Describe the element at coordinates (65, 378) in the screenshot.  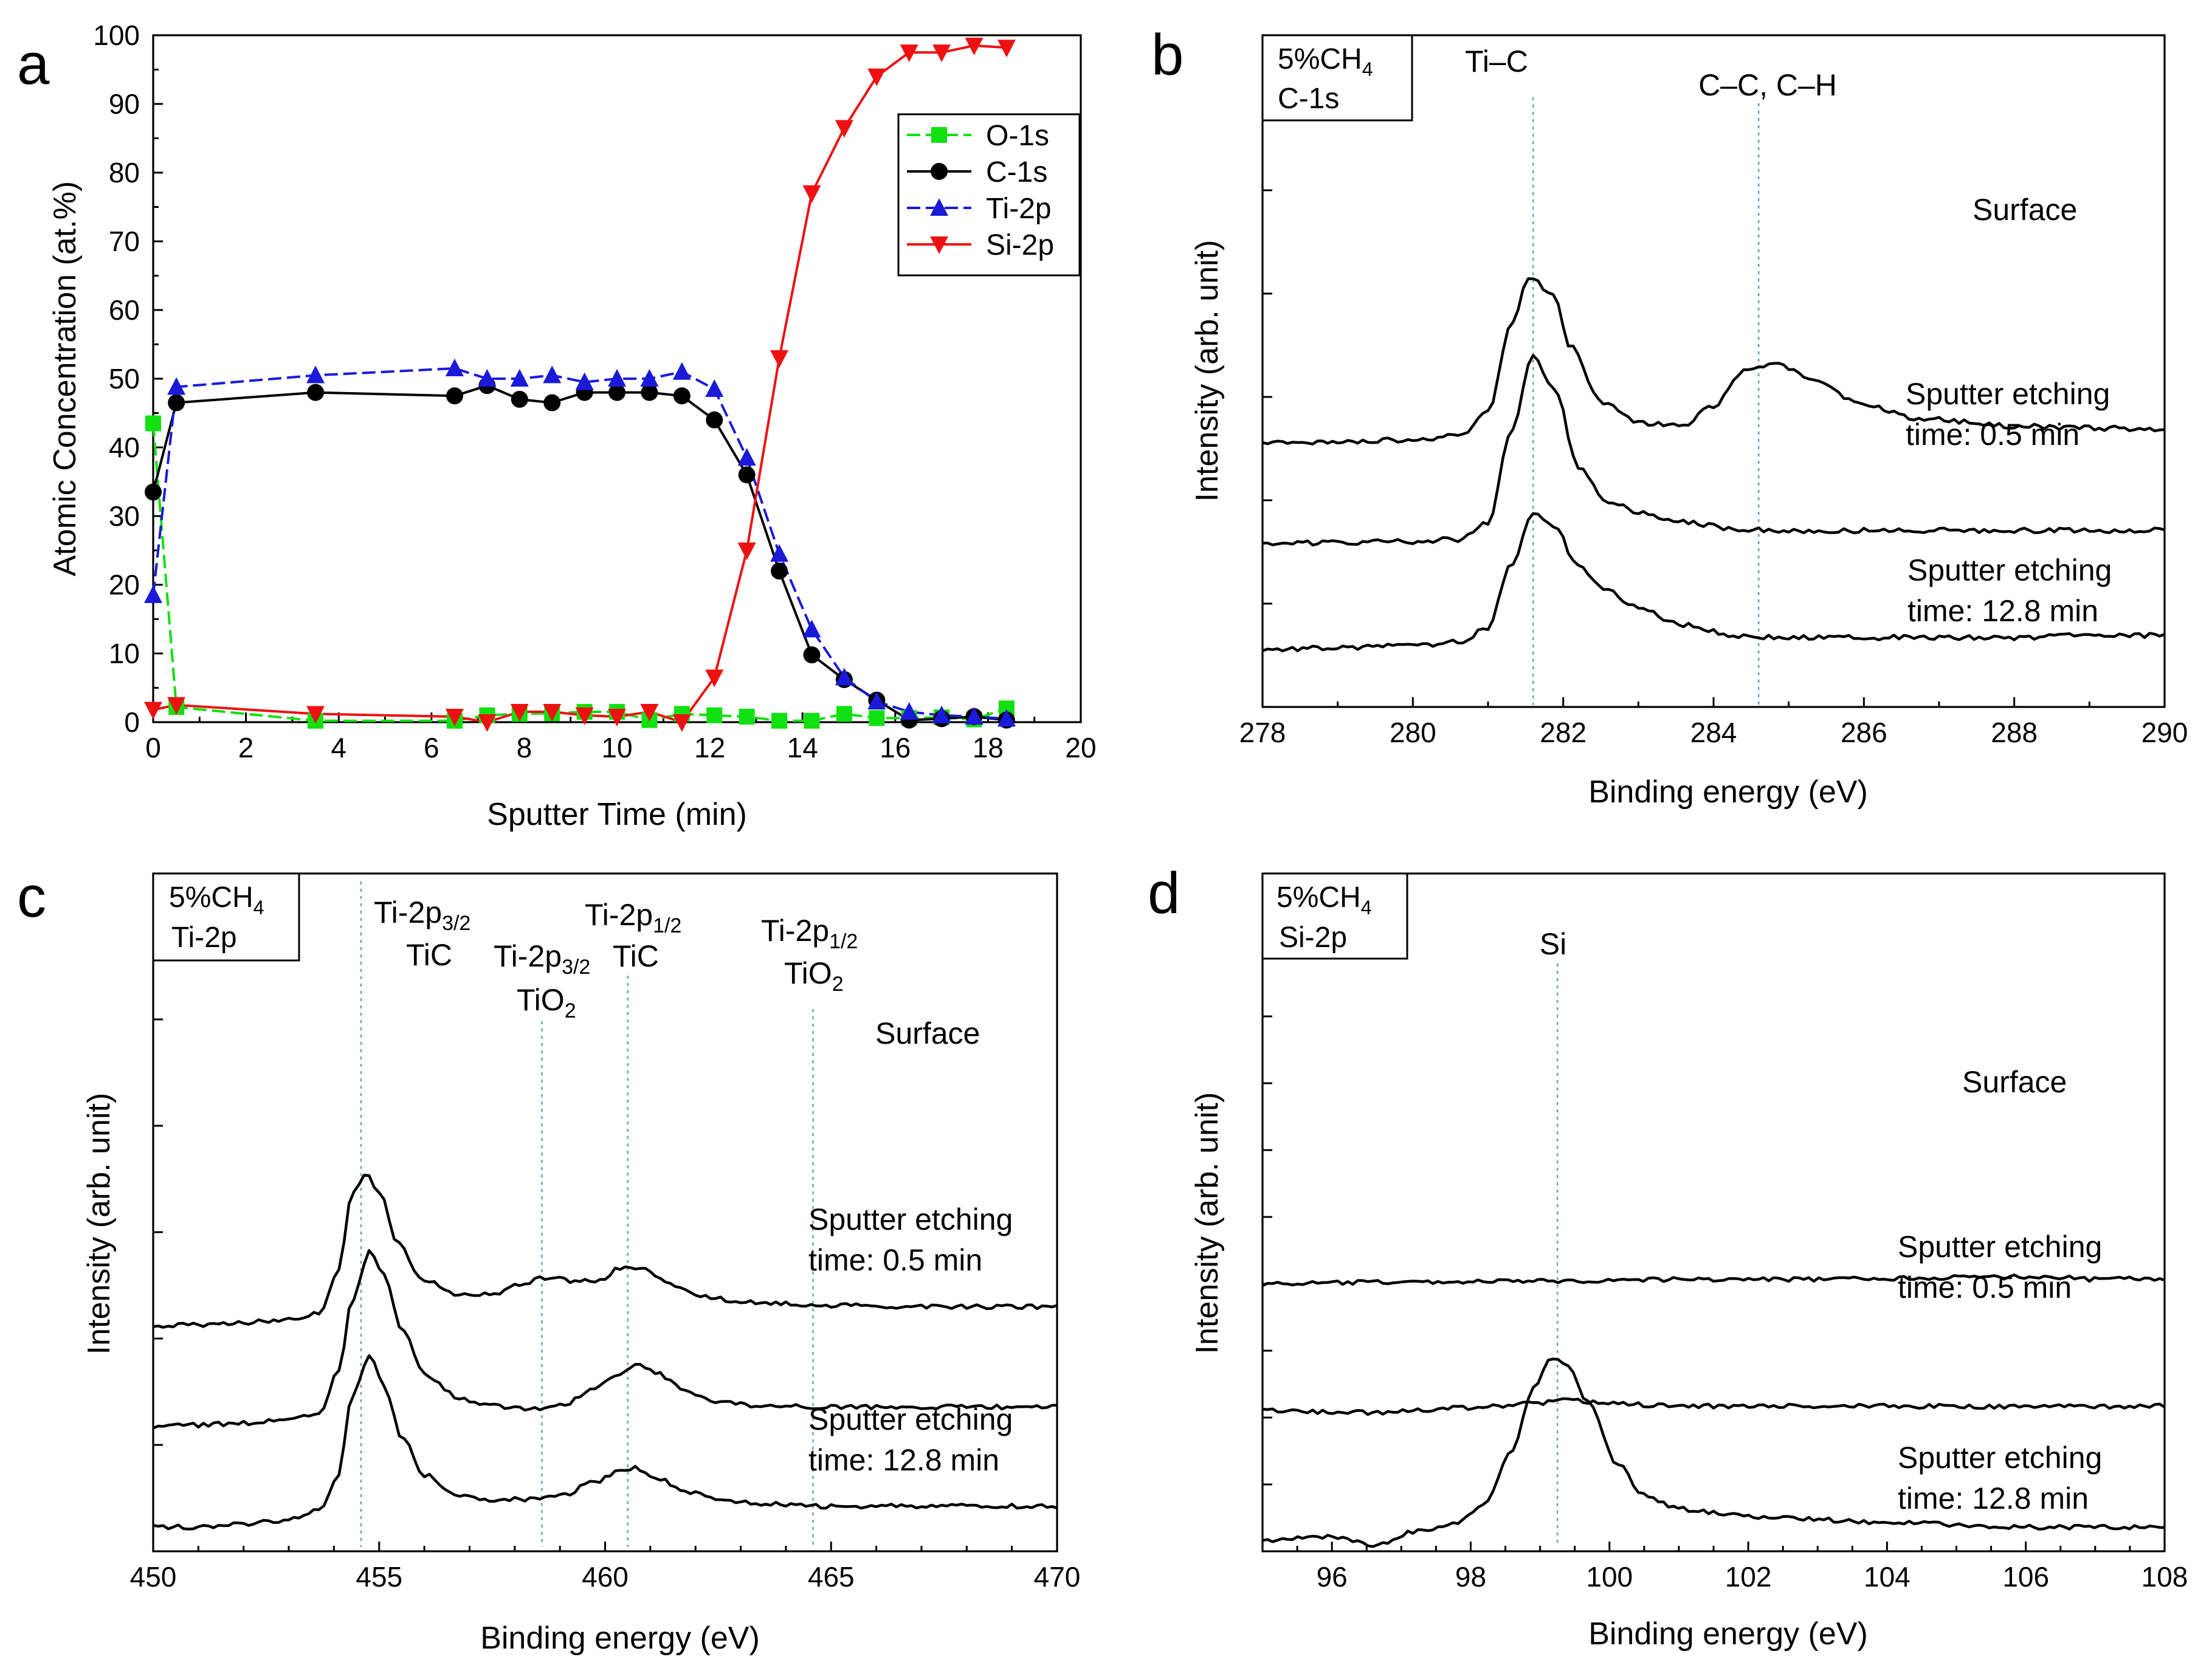
I see `y-axis-title-a: Atomic Concentration (at.%)` at that location.